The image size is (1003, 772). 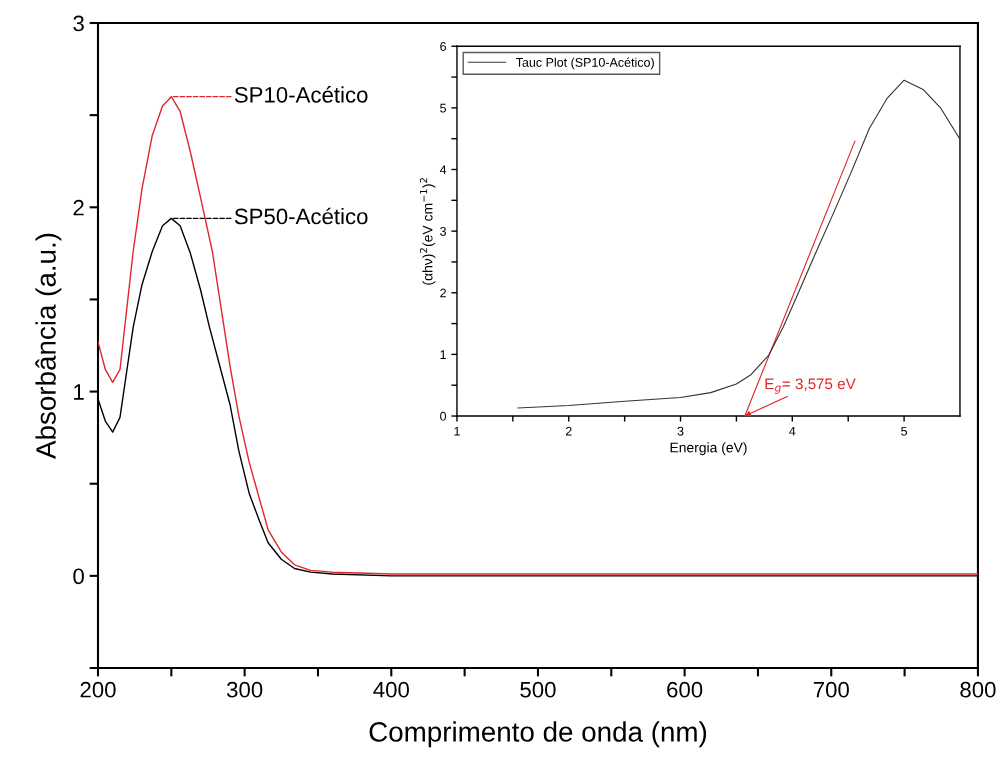 What do you see at coordinates (391, 689) in the screenshot?
I see `x-tick-label: 400` at bounding box center [391, 689].